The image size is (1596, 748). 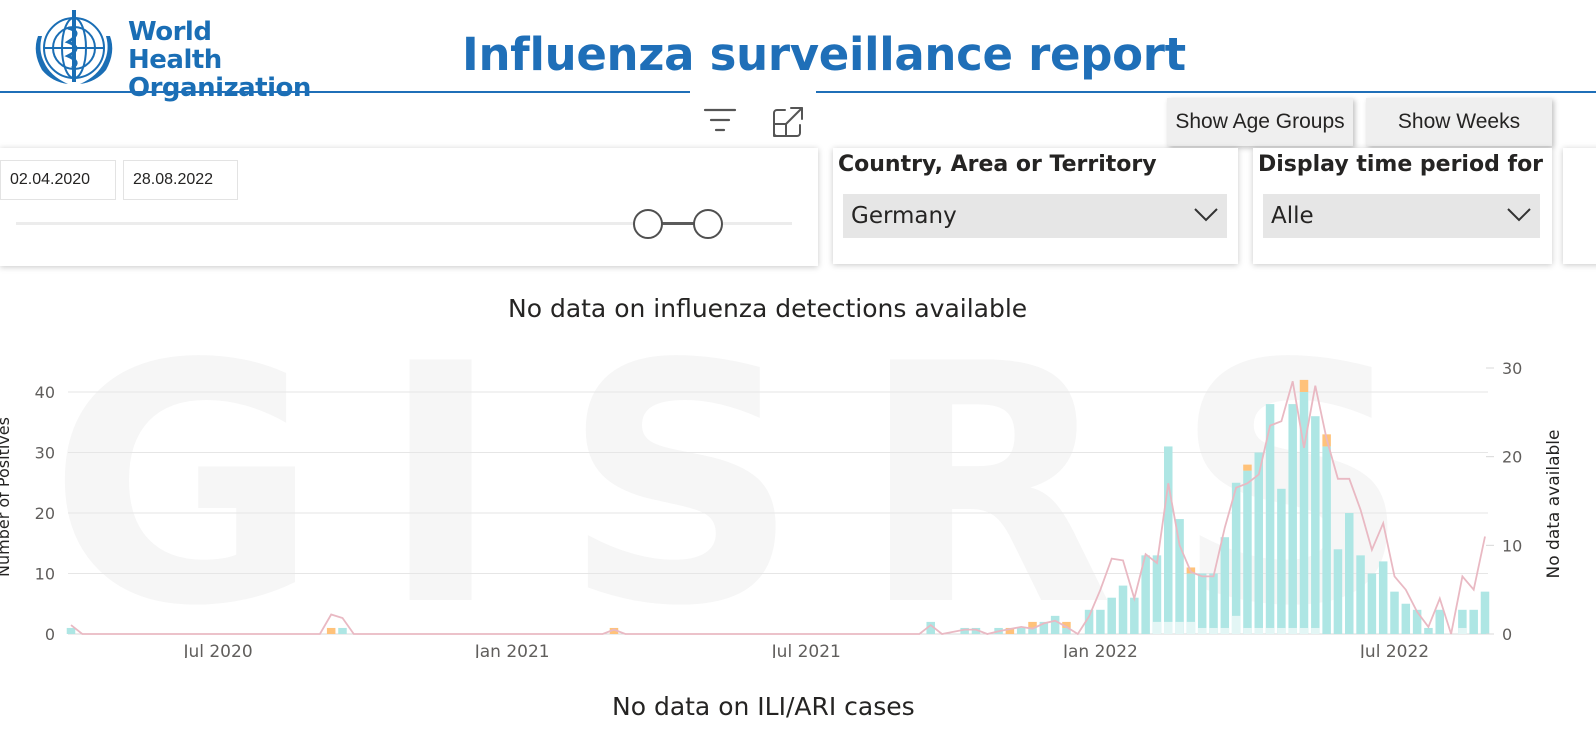 What do you see at coordinates (512, 650) in the screenshot?
I see `x-tick-label: Jan 2021` at bounding box center [512, 650].